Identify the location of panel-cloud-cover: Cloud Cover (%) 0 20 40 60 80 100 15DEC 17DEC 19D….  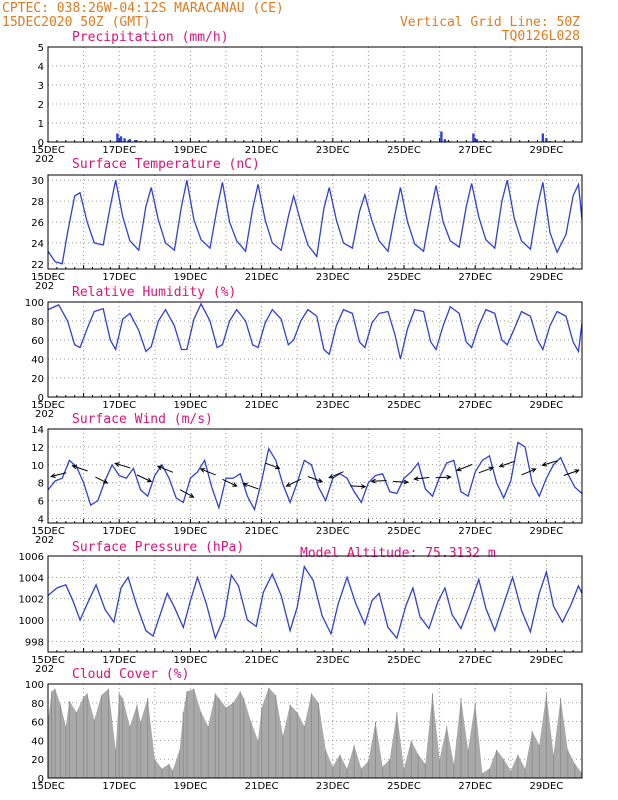
(304, 729).